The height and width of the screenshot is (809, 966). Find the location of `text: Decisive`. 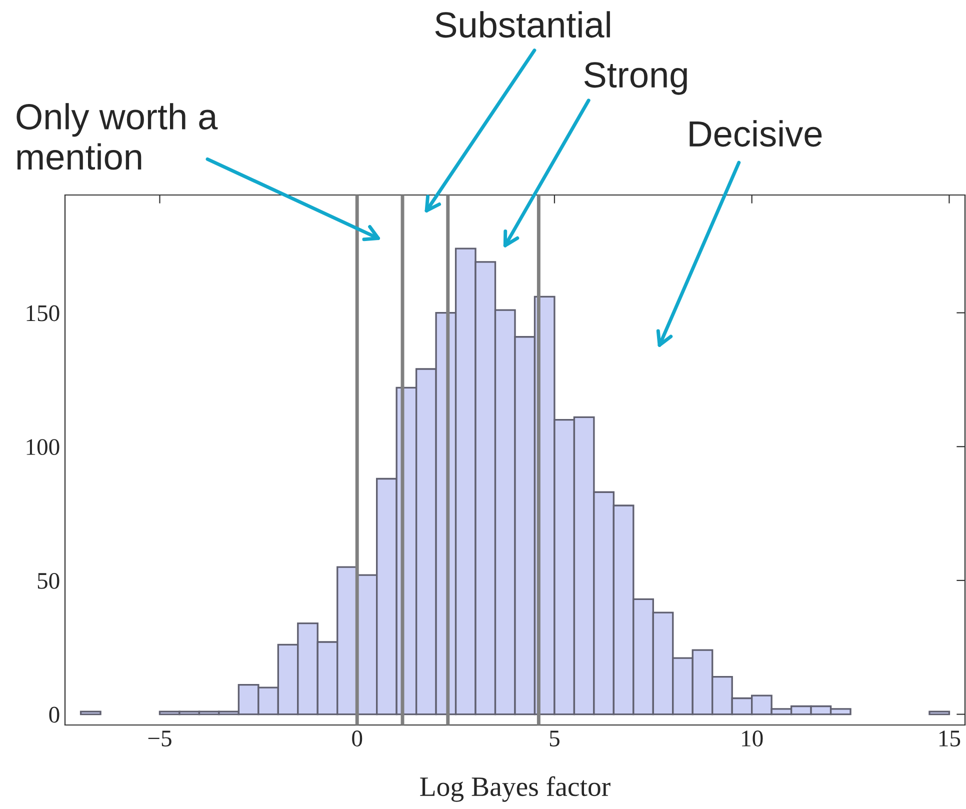

text: Decisive is located at coordinates (756, 133).